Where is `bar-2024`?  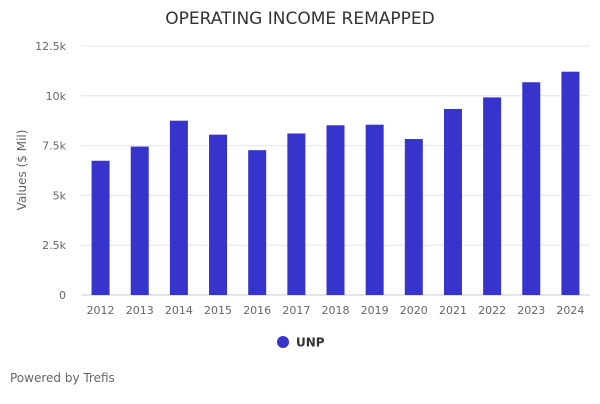 bar-2024 is located at coordinates (570, 183).